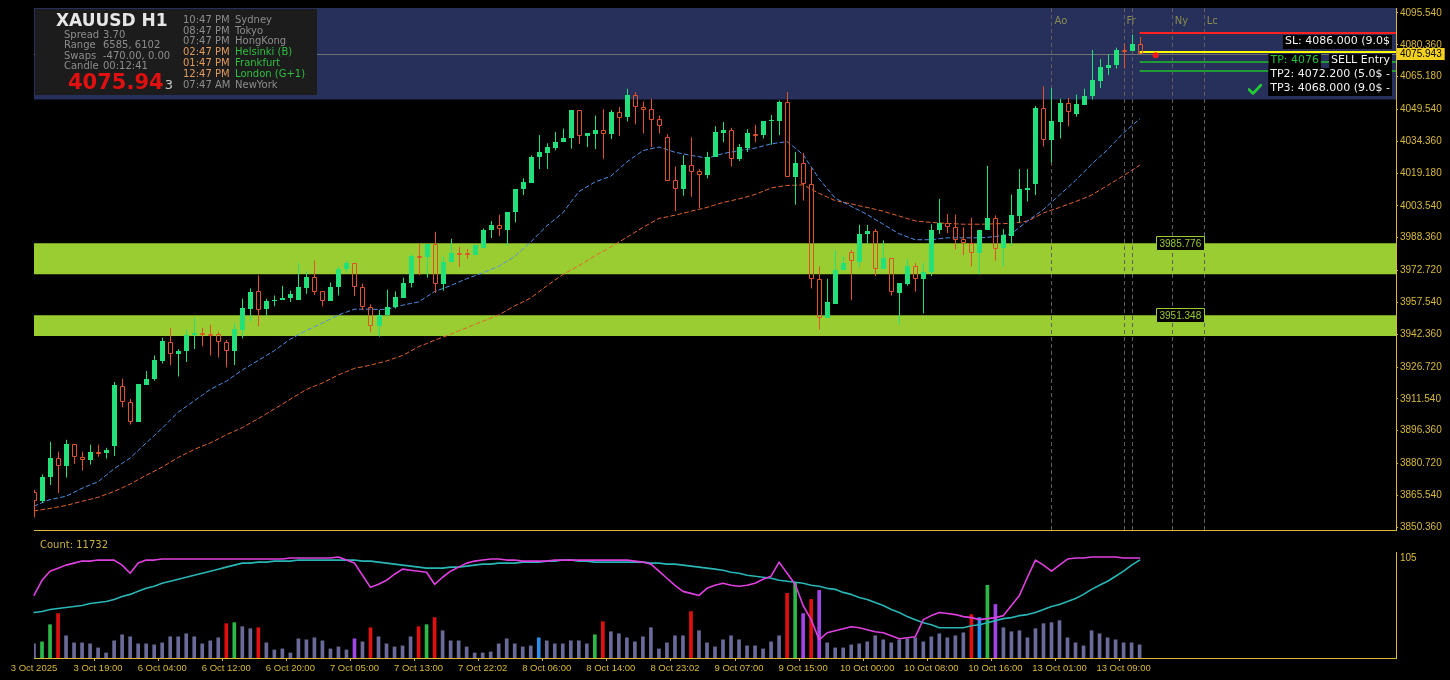 This screenshot has width=1450, height=680. What do you see at coordinates (867, 668) in the screenshot?
I see `x-tick-label: 10 Oct 00:00` at bounding box center [867, 668].